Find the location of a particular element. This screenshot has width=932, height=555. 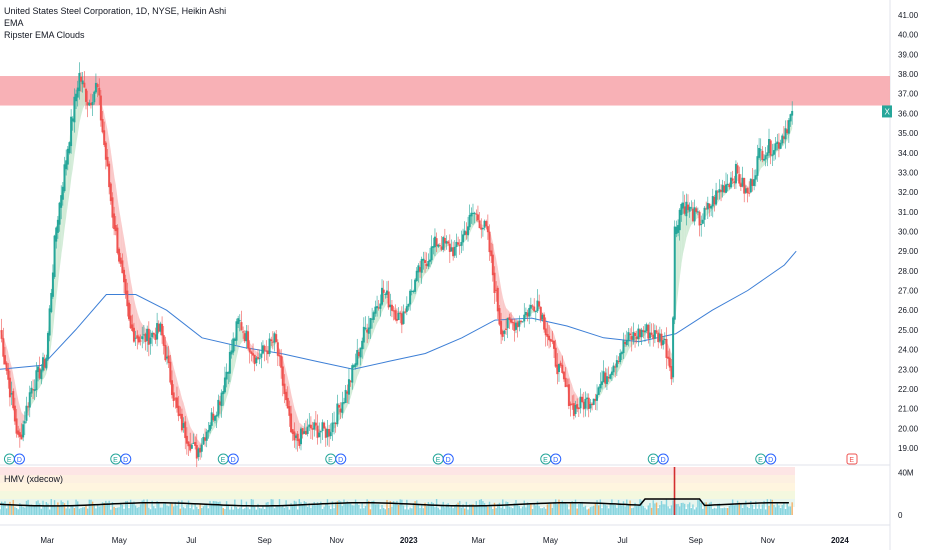

earnings-marker-label: E is located at coordinates (653, 460).